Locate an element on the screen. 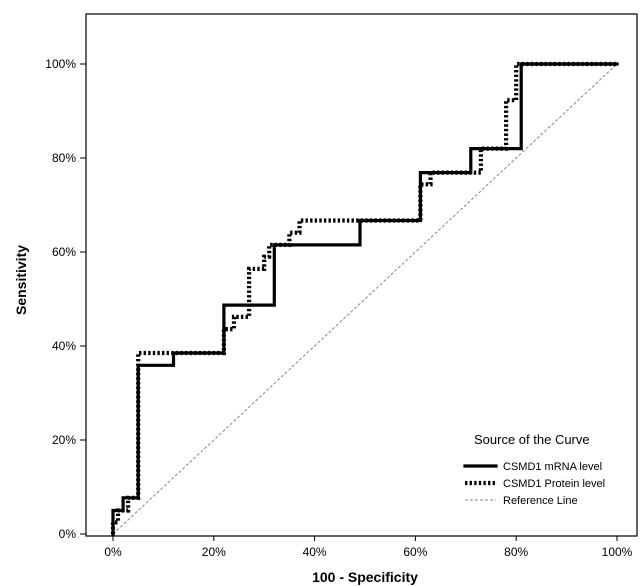  y-tick-label: 20% is located at coordinates (64, 440).